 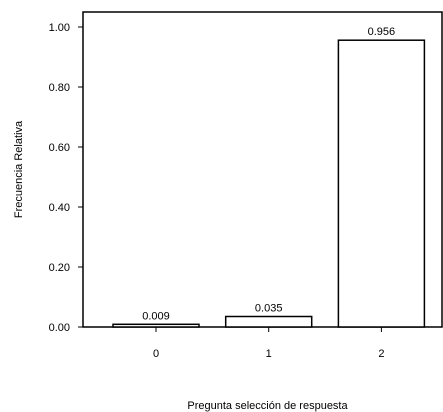 I want to click on x-tick-label: 0, so click(x=156, y=354).